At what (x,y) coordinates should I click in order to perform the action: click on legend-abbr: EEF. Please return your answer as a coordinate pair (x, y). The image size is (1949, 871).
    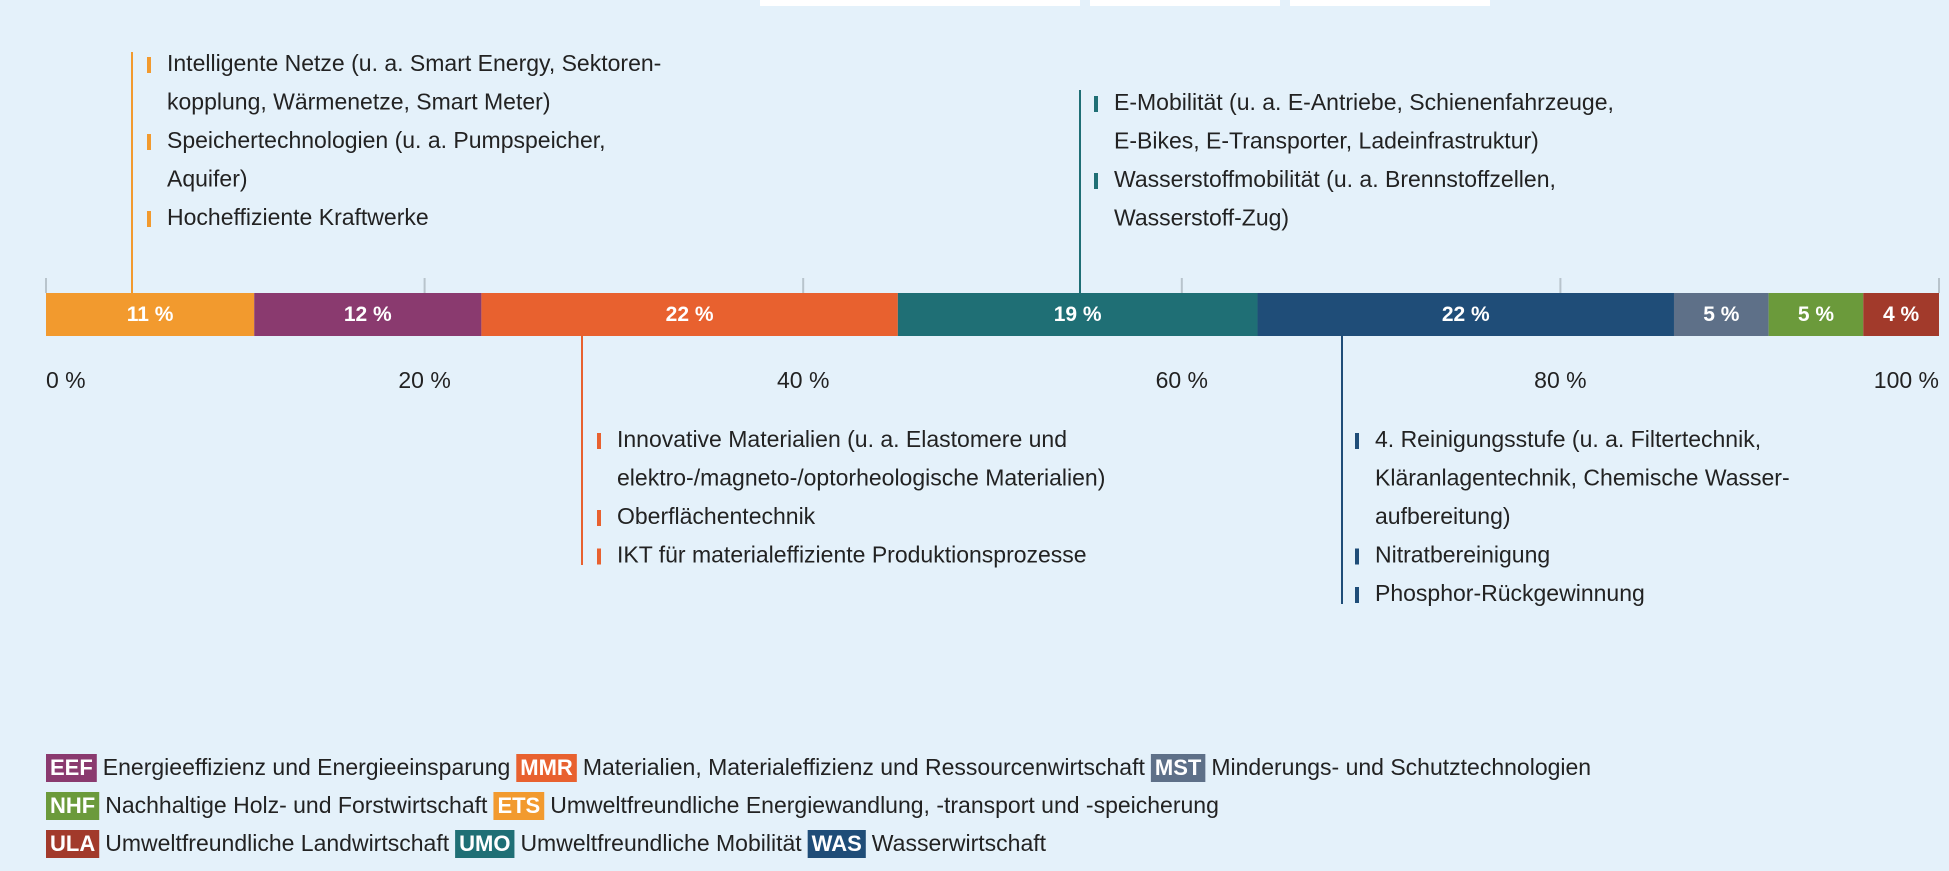
    Looking at the image, I should click on (71, 767).